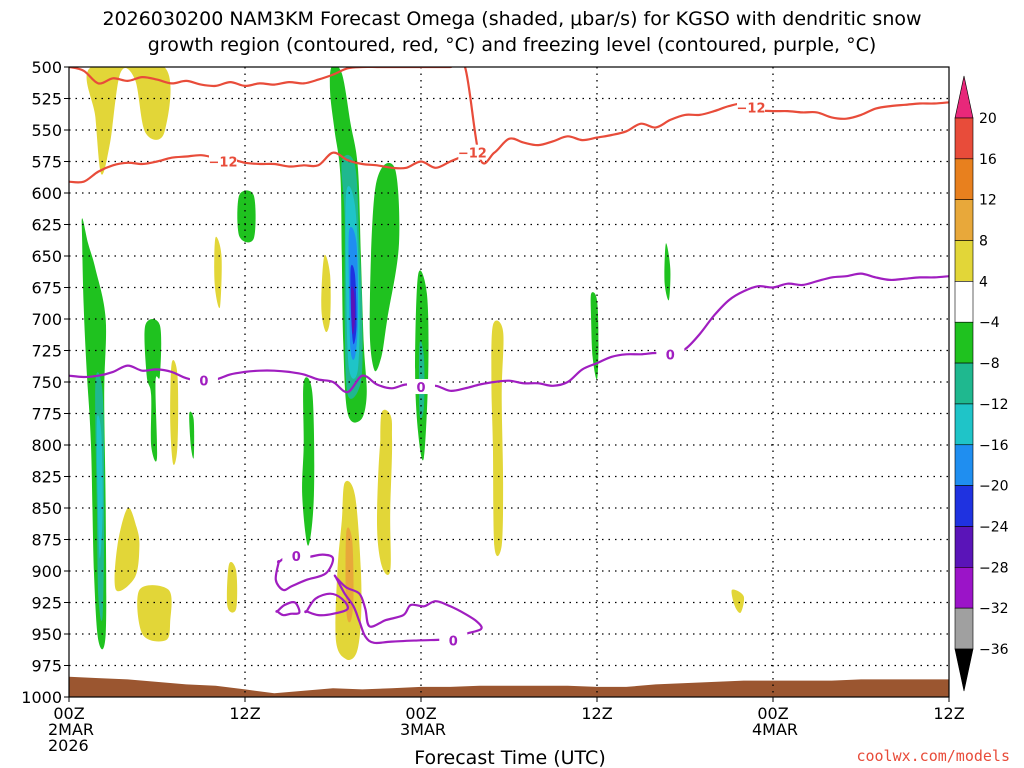  I want to click on y-tick-label: 575, so click(46, 162).